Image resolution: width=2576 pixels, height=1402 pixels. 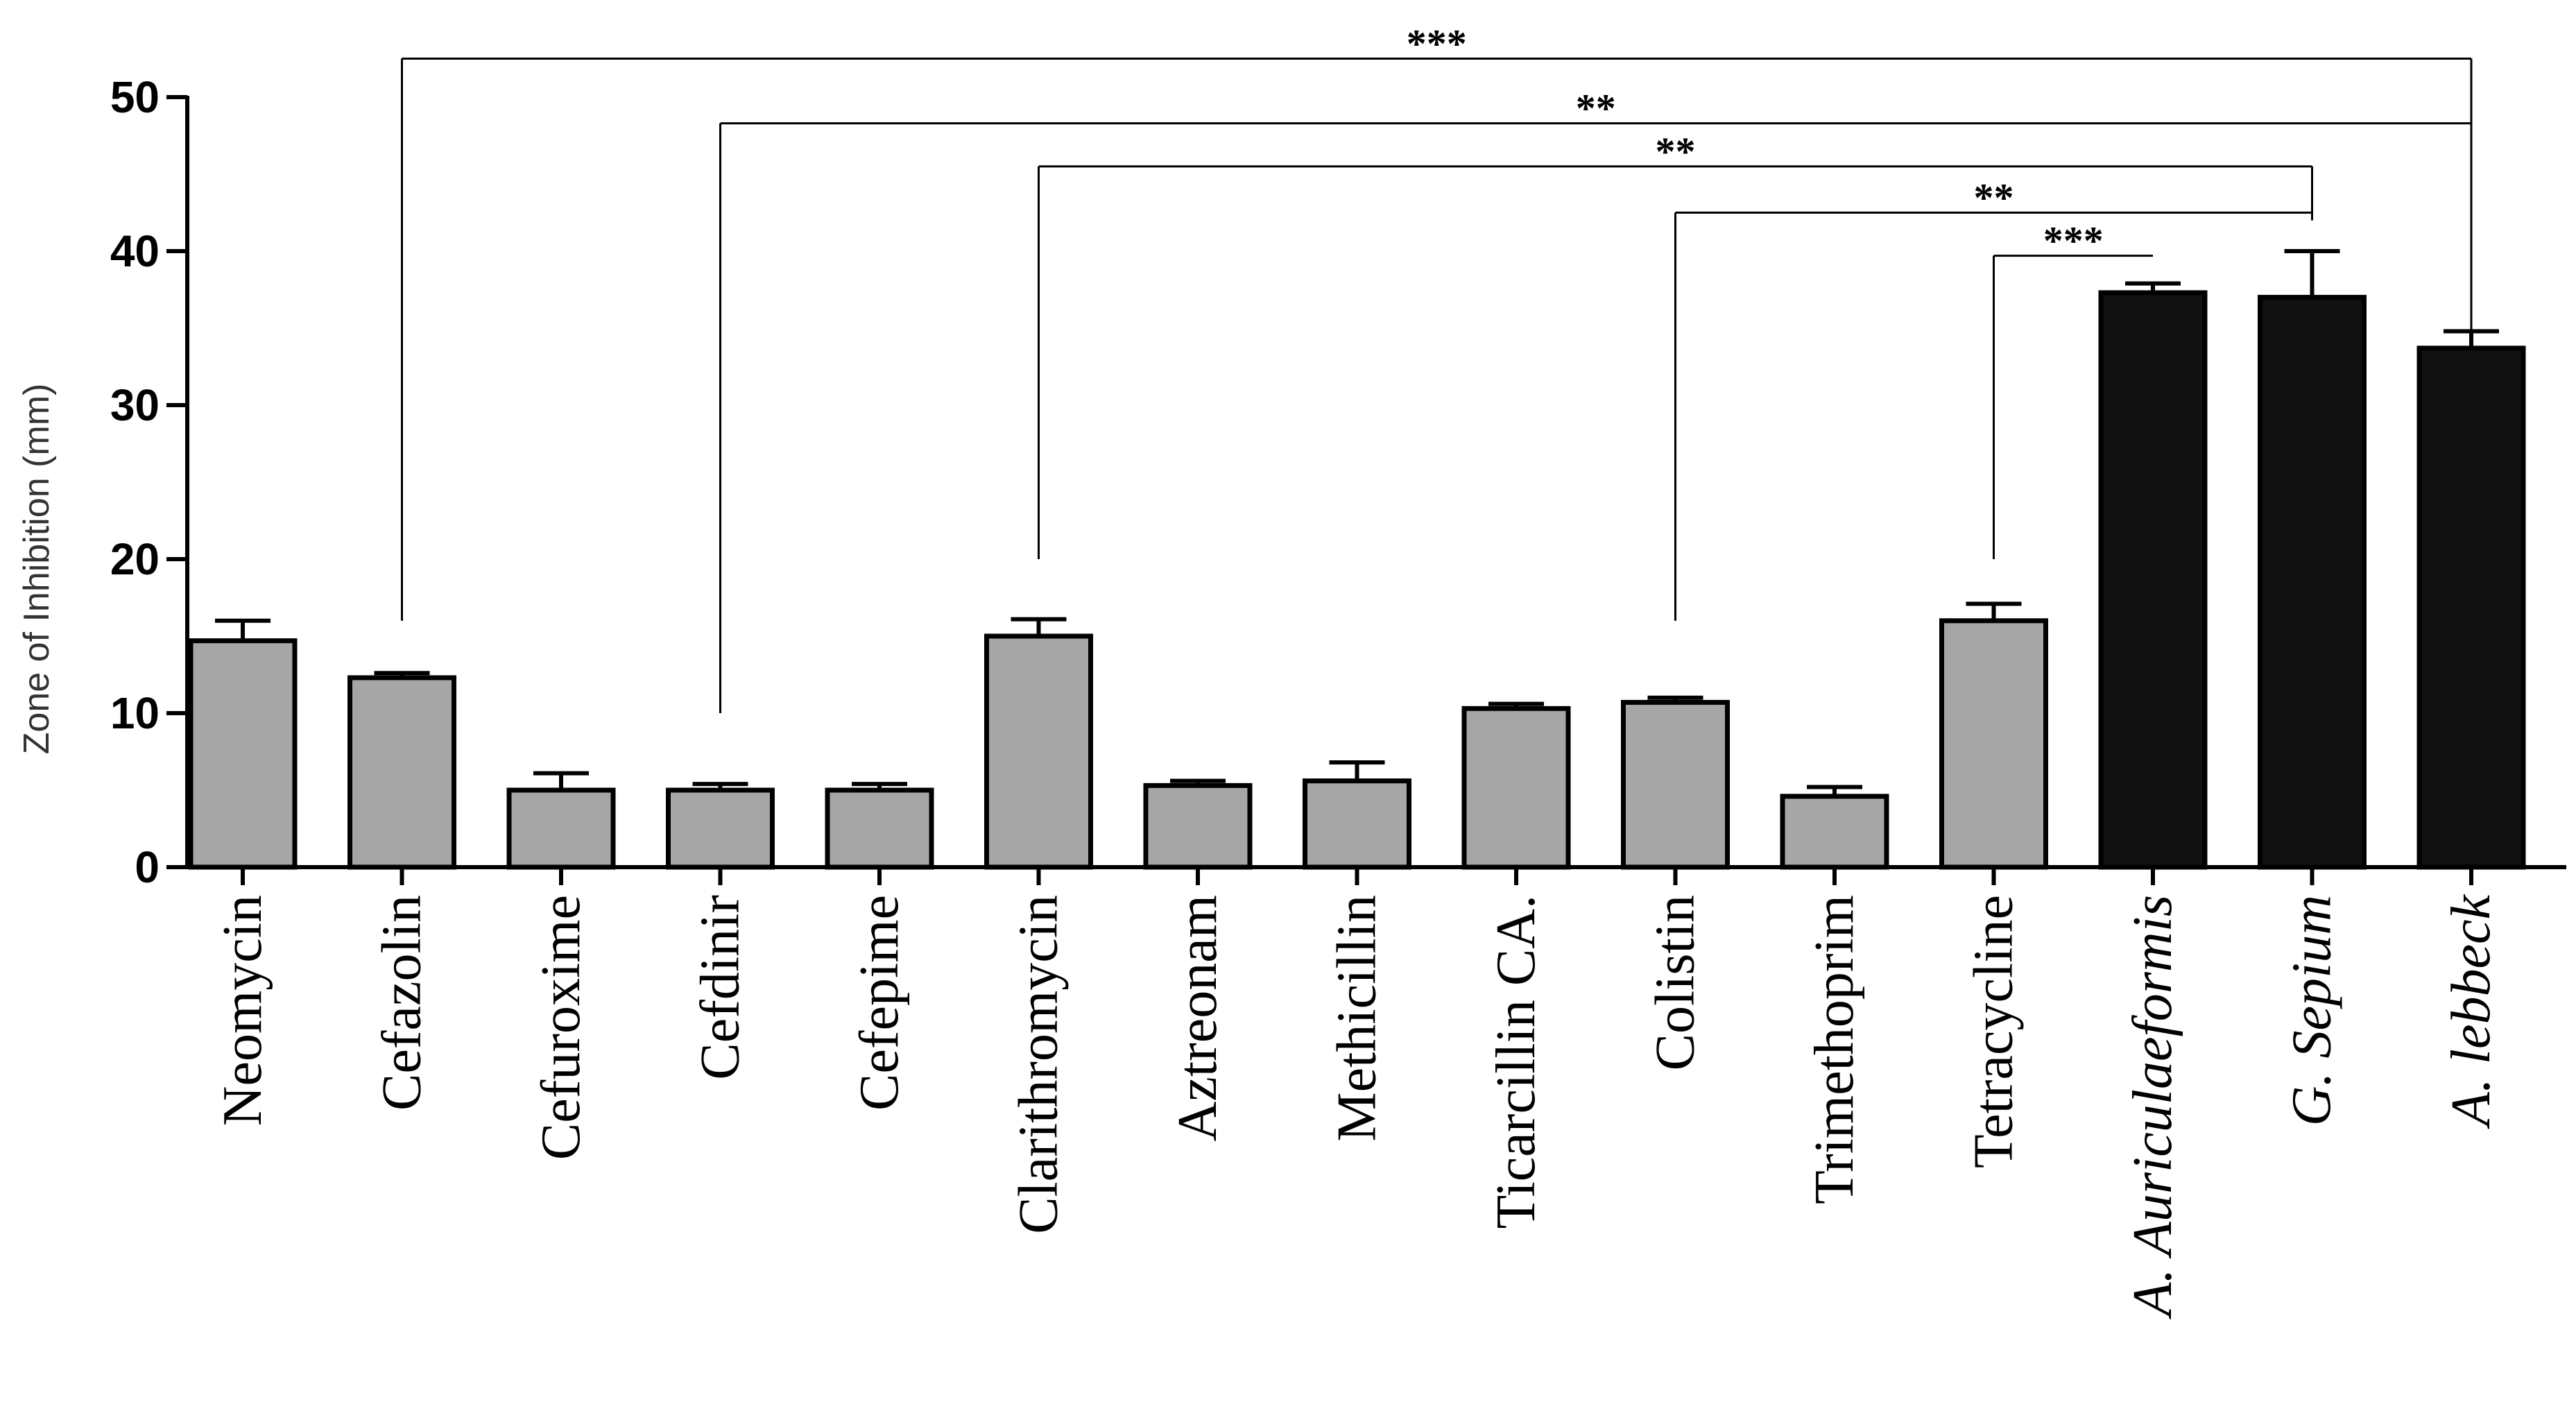 What do you see at coordinates (135, 713) in the screenshot?
I see `y-tick-label: 10` at bounding box center [135, 713].